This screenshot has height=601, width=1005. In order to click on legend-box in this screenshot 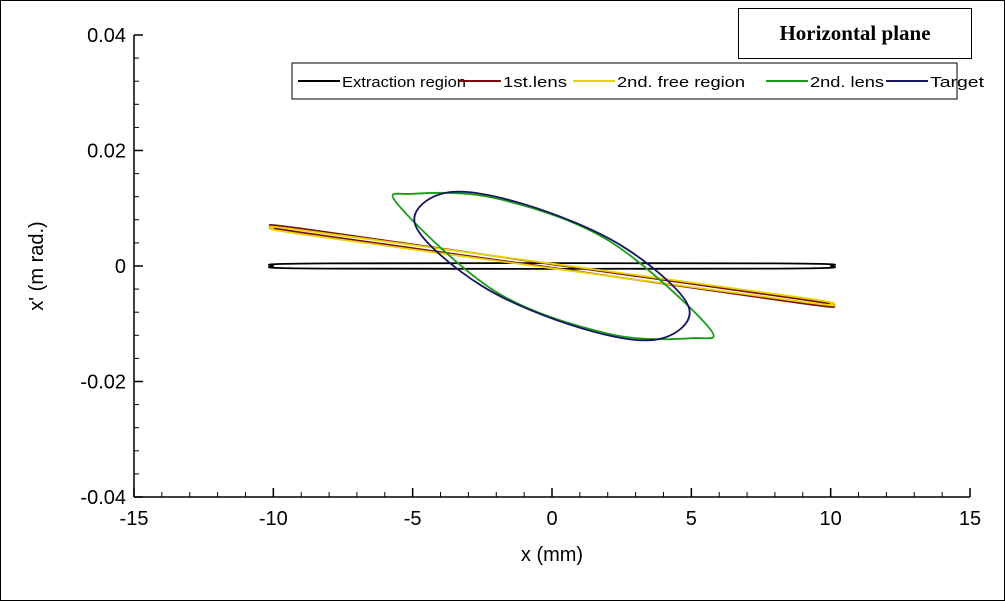, I will do `click(624, 81)`.